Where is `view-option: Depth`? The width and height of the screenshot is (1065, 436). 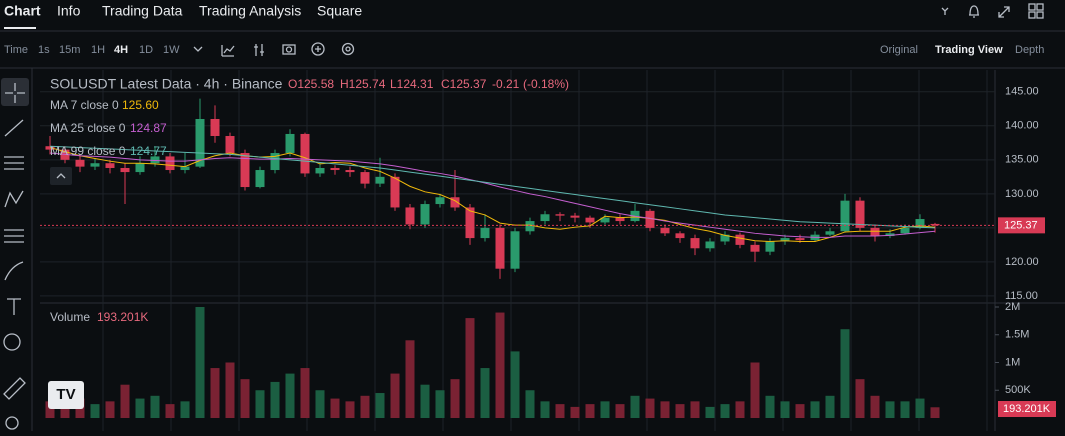 view-option: Depth is located at coordinates (1029, 50).